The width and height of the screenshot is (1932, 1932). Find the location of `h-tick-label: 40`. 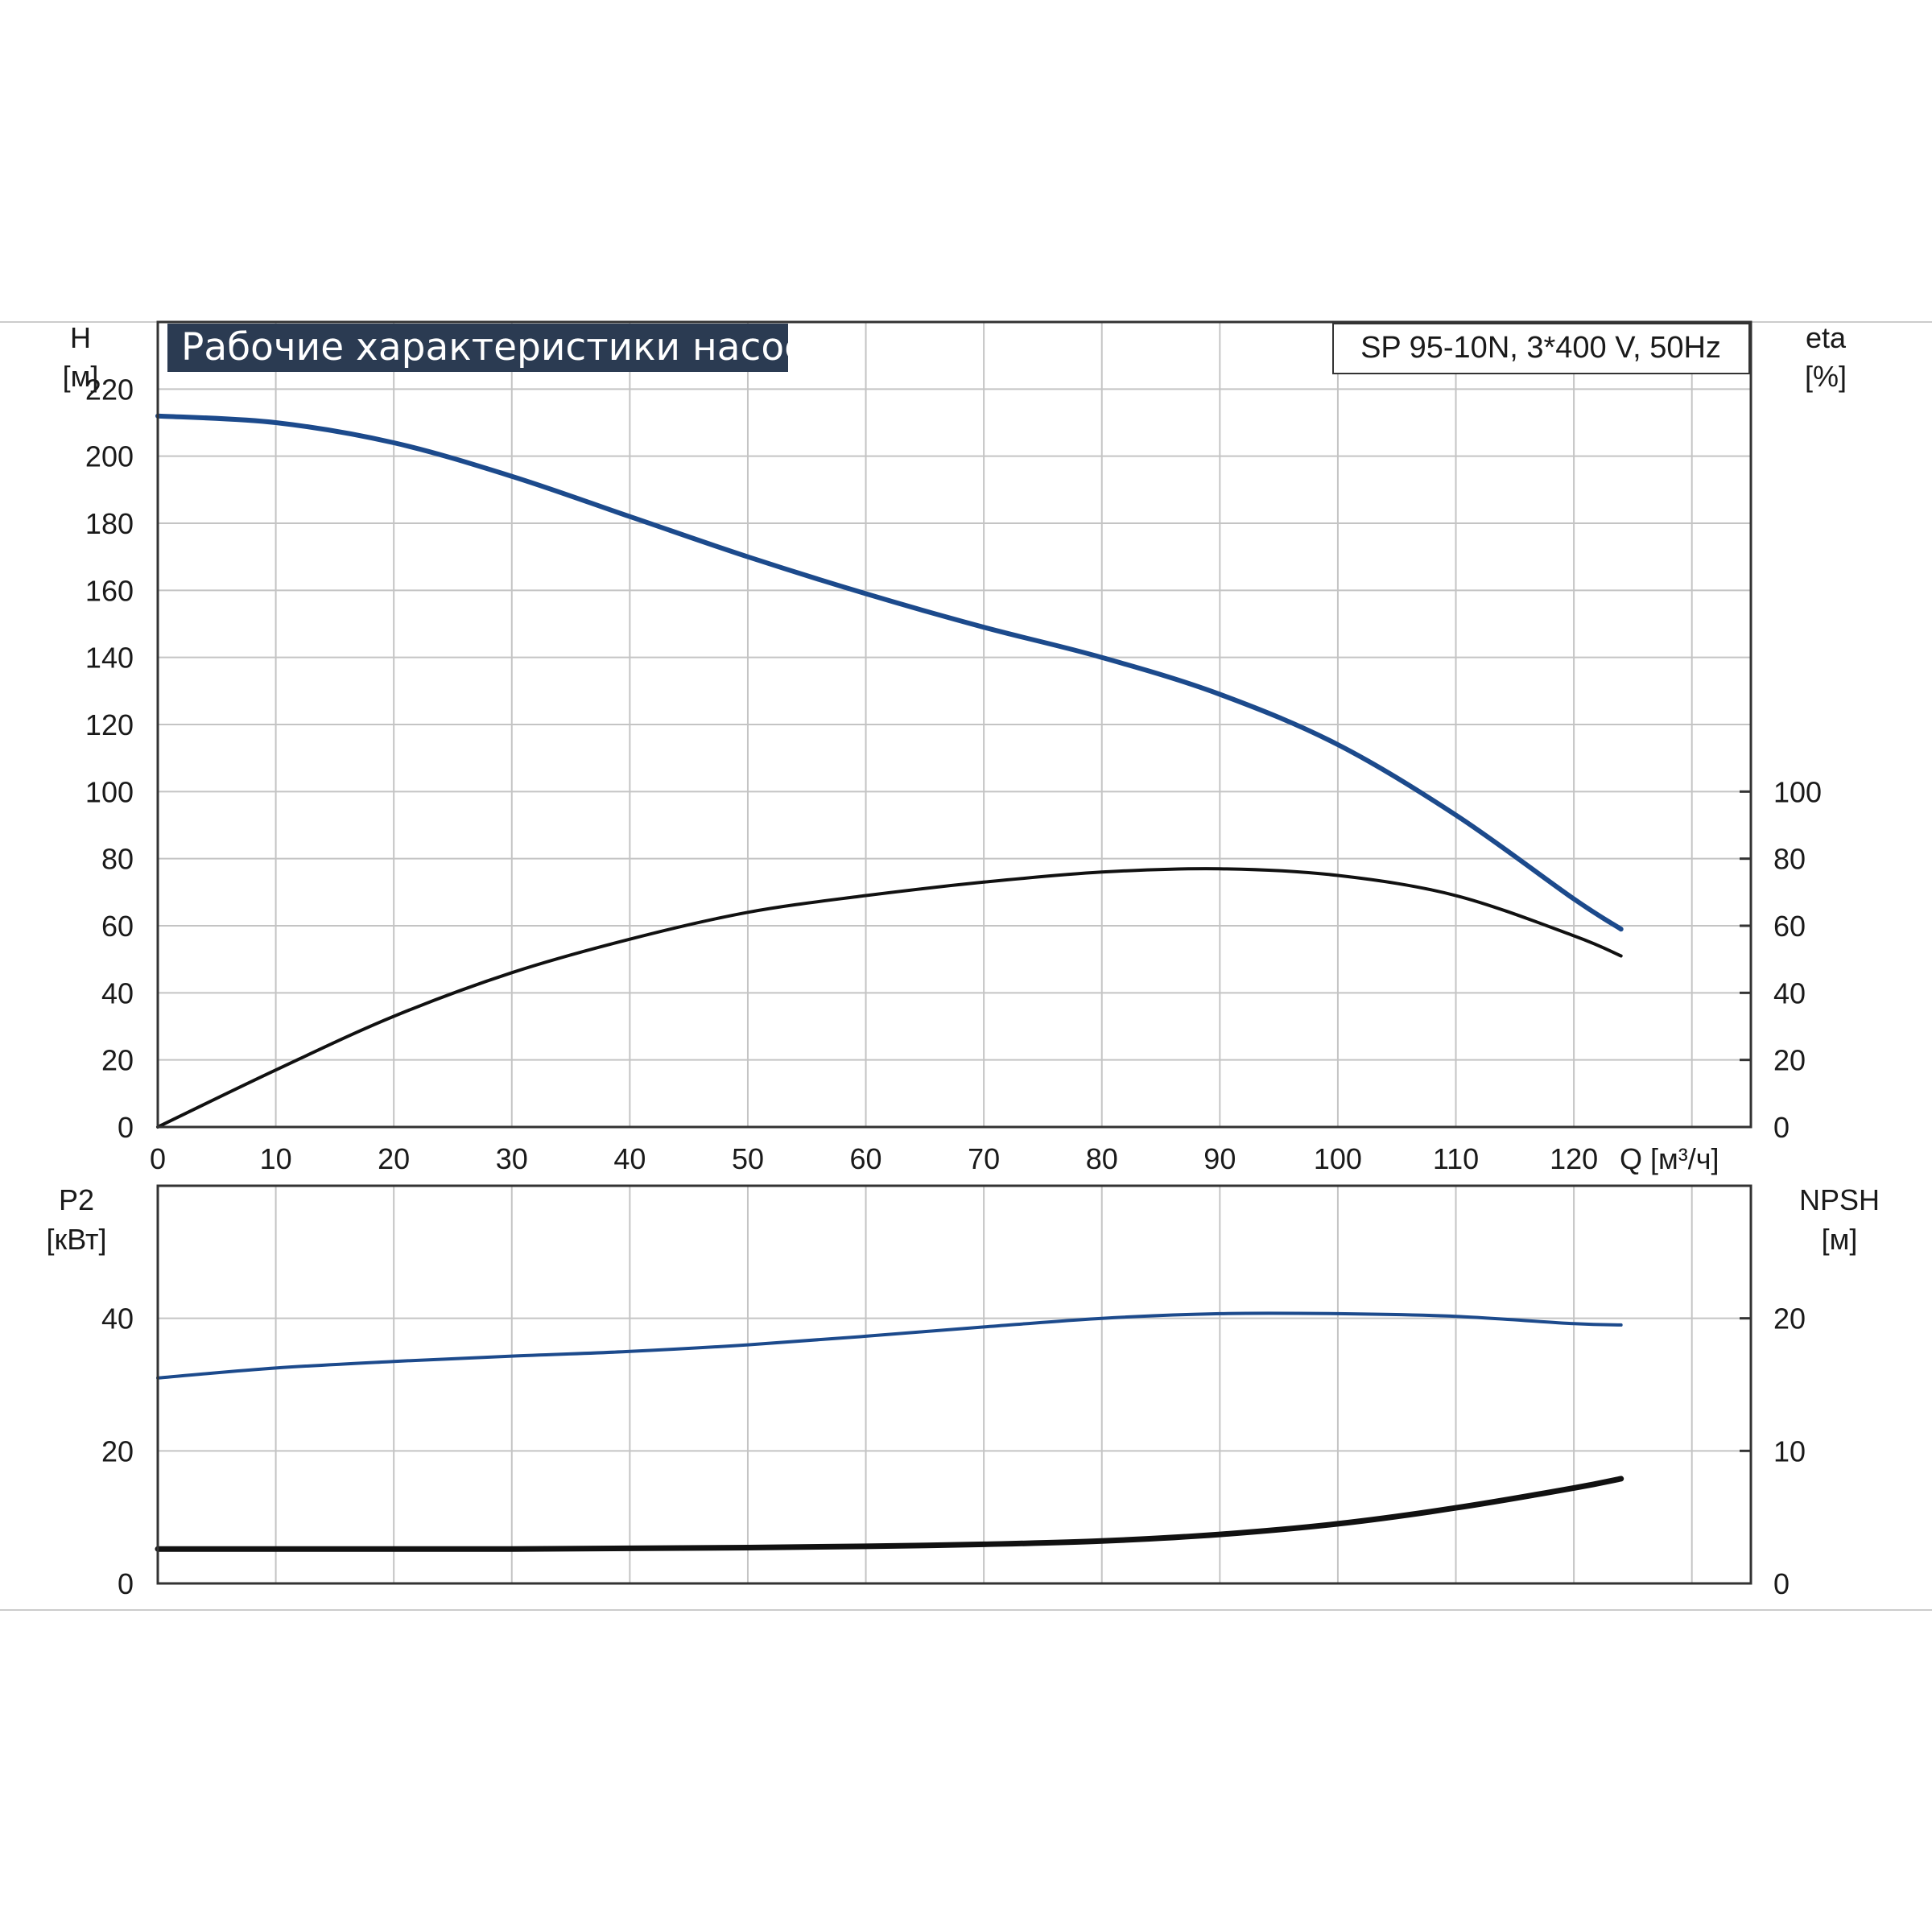

h-tick-label: 40 is located at coordinates (117, 992).